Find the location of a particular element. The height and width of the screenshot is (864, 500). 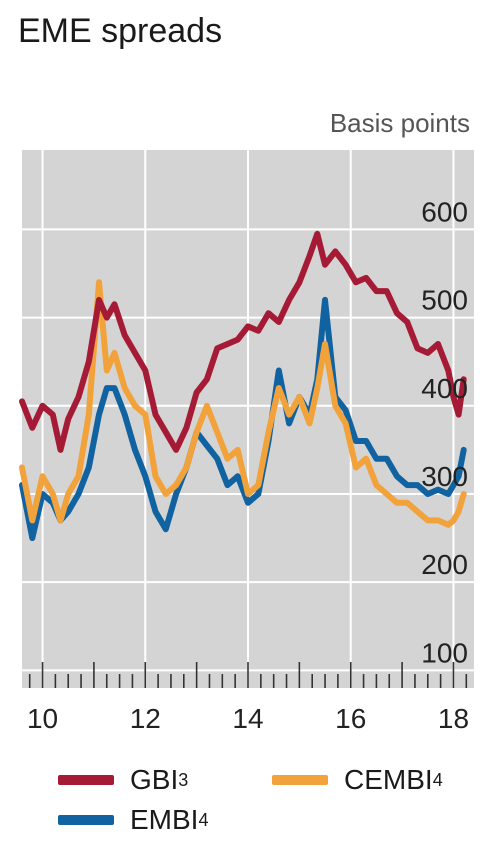

x-tick-label-12: 12 is located at coordinates (145, 718).